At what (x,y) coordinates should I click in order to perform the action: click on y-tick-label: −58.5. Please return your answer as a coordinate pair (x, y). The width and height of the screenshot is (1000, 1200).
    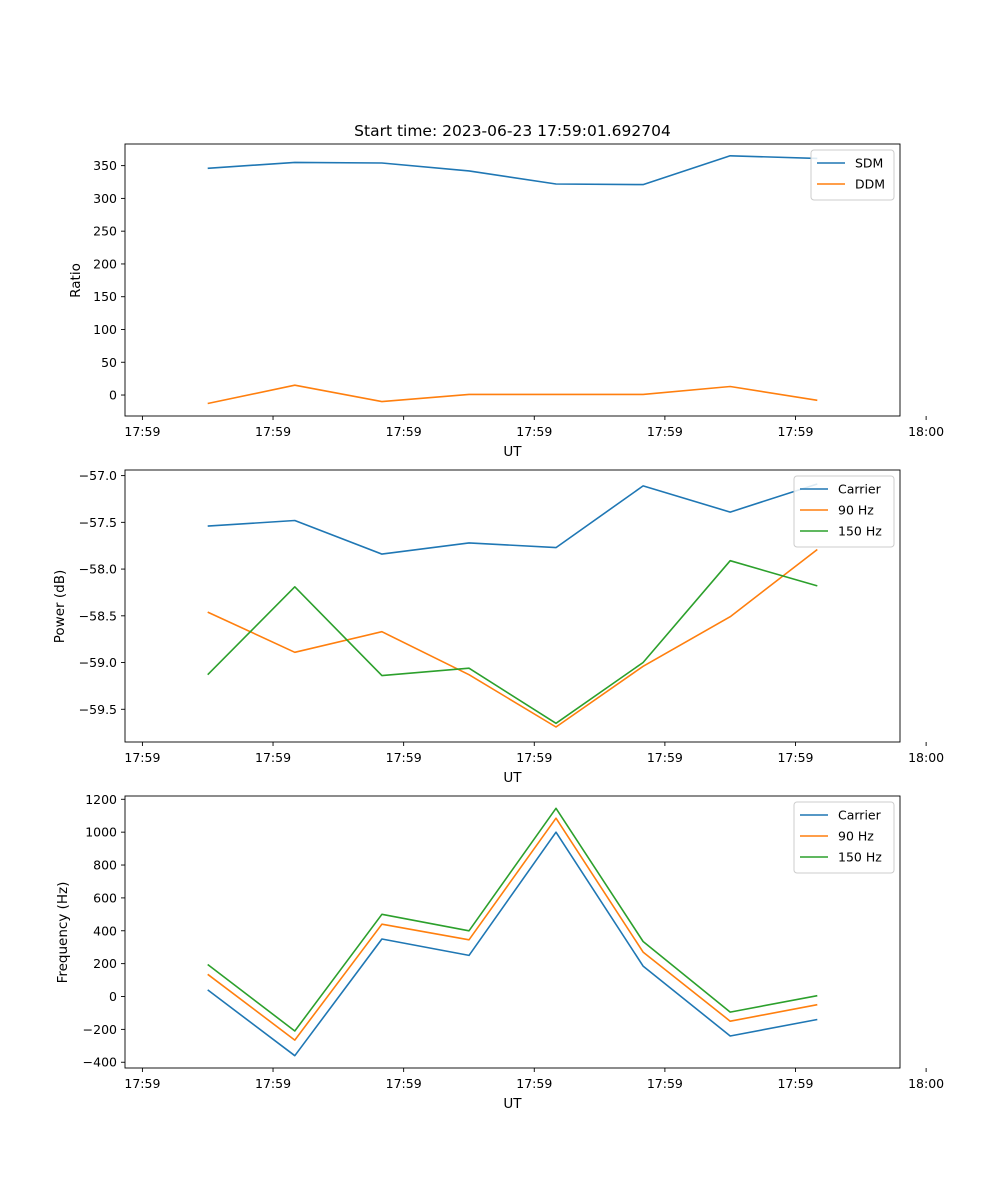
    Looking at the image, I should click on (98, 615).